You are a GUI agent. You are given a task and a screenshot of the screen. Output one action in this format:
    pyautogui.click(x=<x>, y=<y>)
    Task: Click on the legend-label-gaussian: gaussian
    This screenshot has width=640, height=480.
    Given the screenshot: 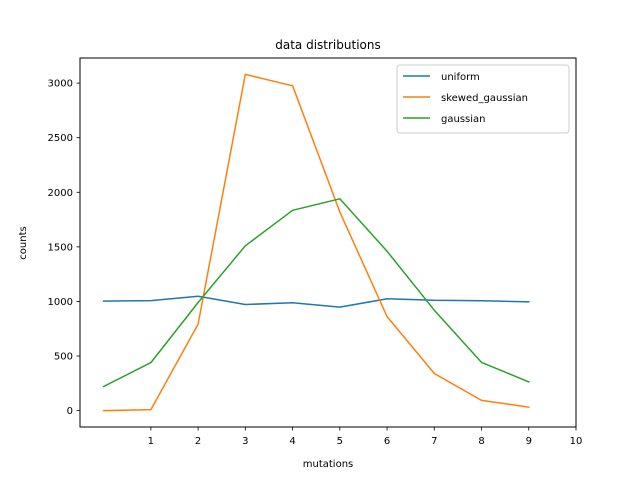 What is the action you would take?
    pyautogui.click(x=463, y=119)
    